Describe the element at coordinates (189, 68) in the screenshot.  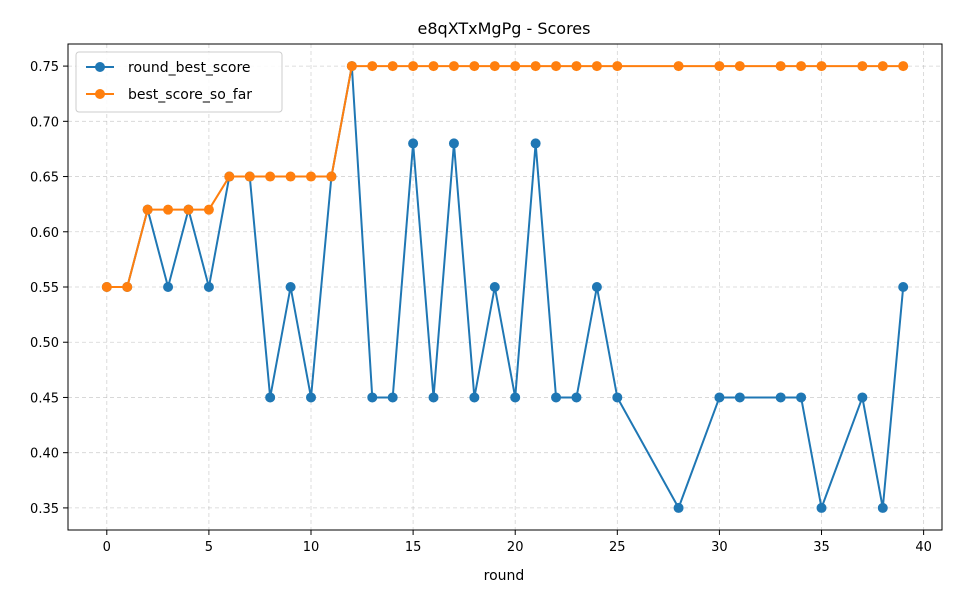
I see `legend-label-round-best-score: round_best_score` at that location.